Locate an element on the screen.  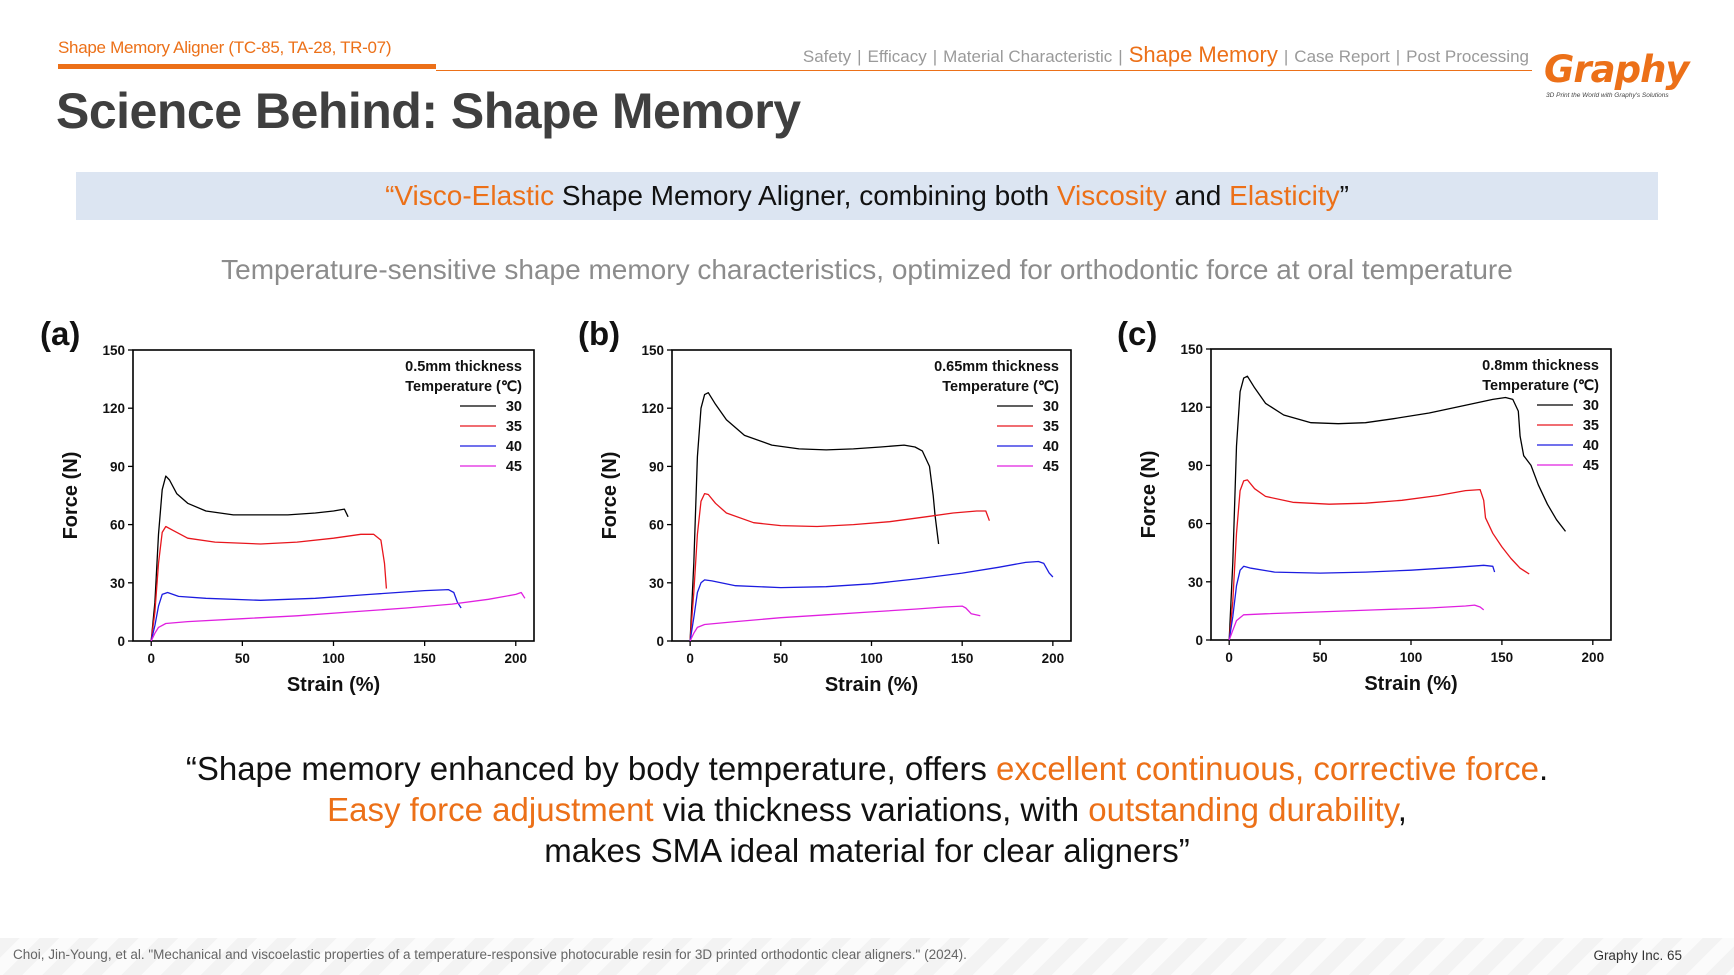
nav-item-efficacy: Efficacy is located at coordinates (897, 56).